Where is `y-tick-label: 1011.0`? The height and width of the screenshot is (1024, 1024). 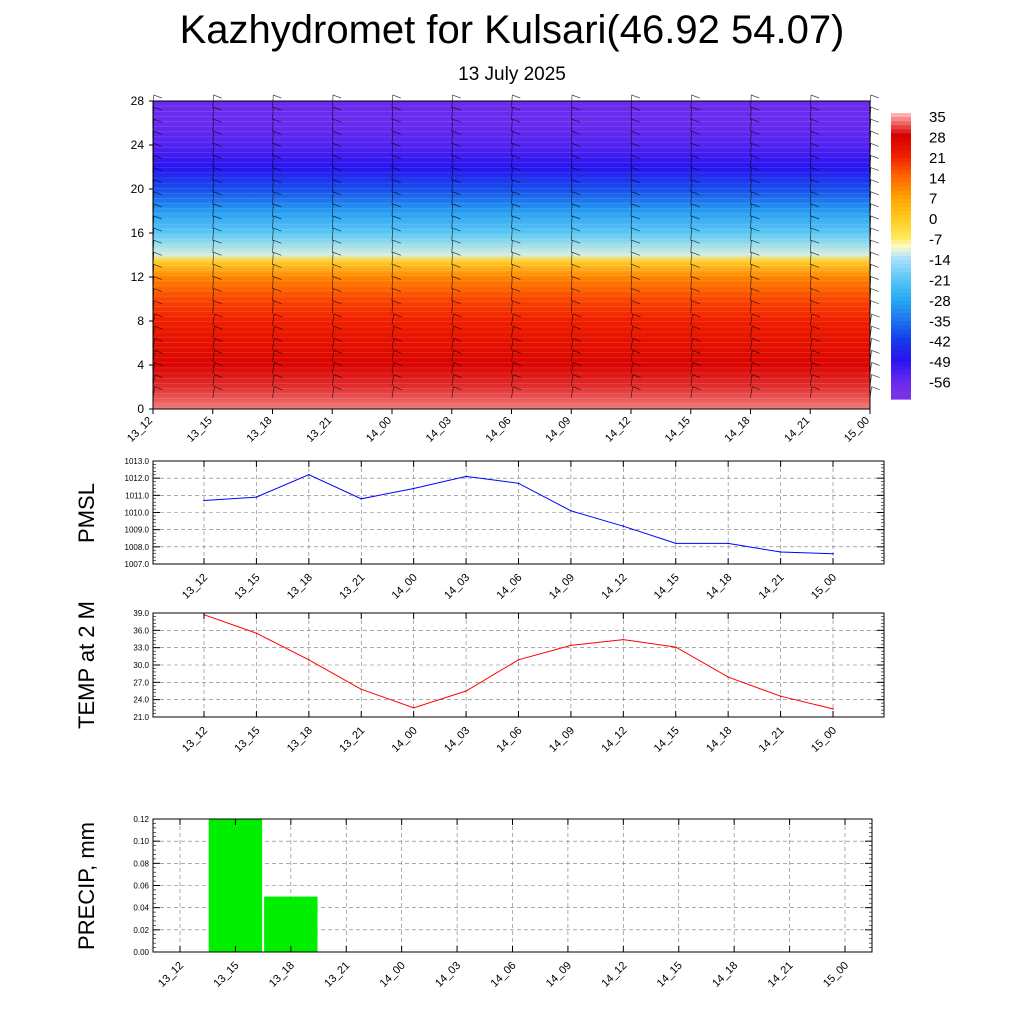 y-tick-label: 1011.0 is located at coordinates (137, 495).